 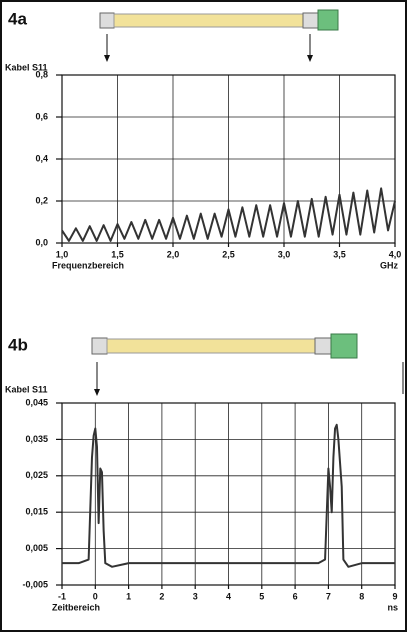 What do you see at coordinates (161, 596) in the screenshot?
I see `x-tick-label: 2` at bounding box center [161, 596].